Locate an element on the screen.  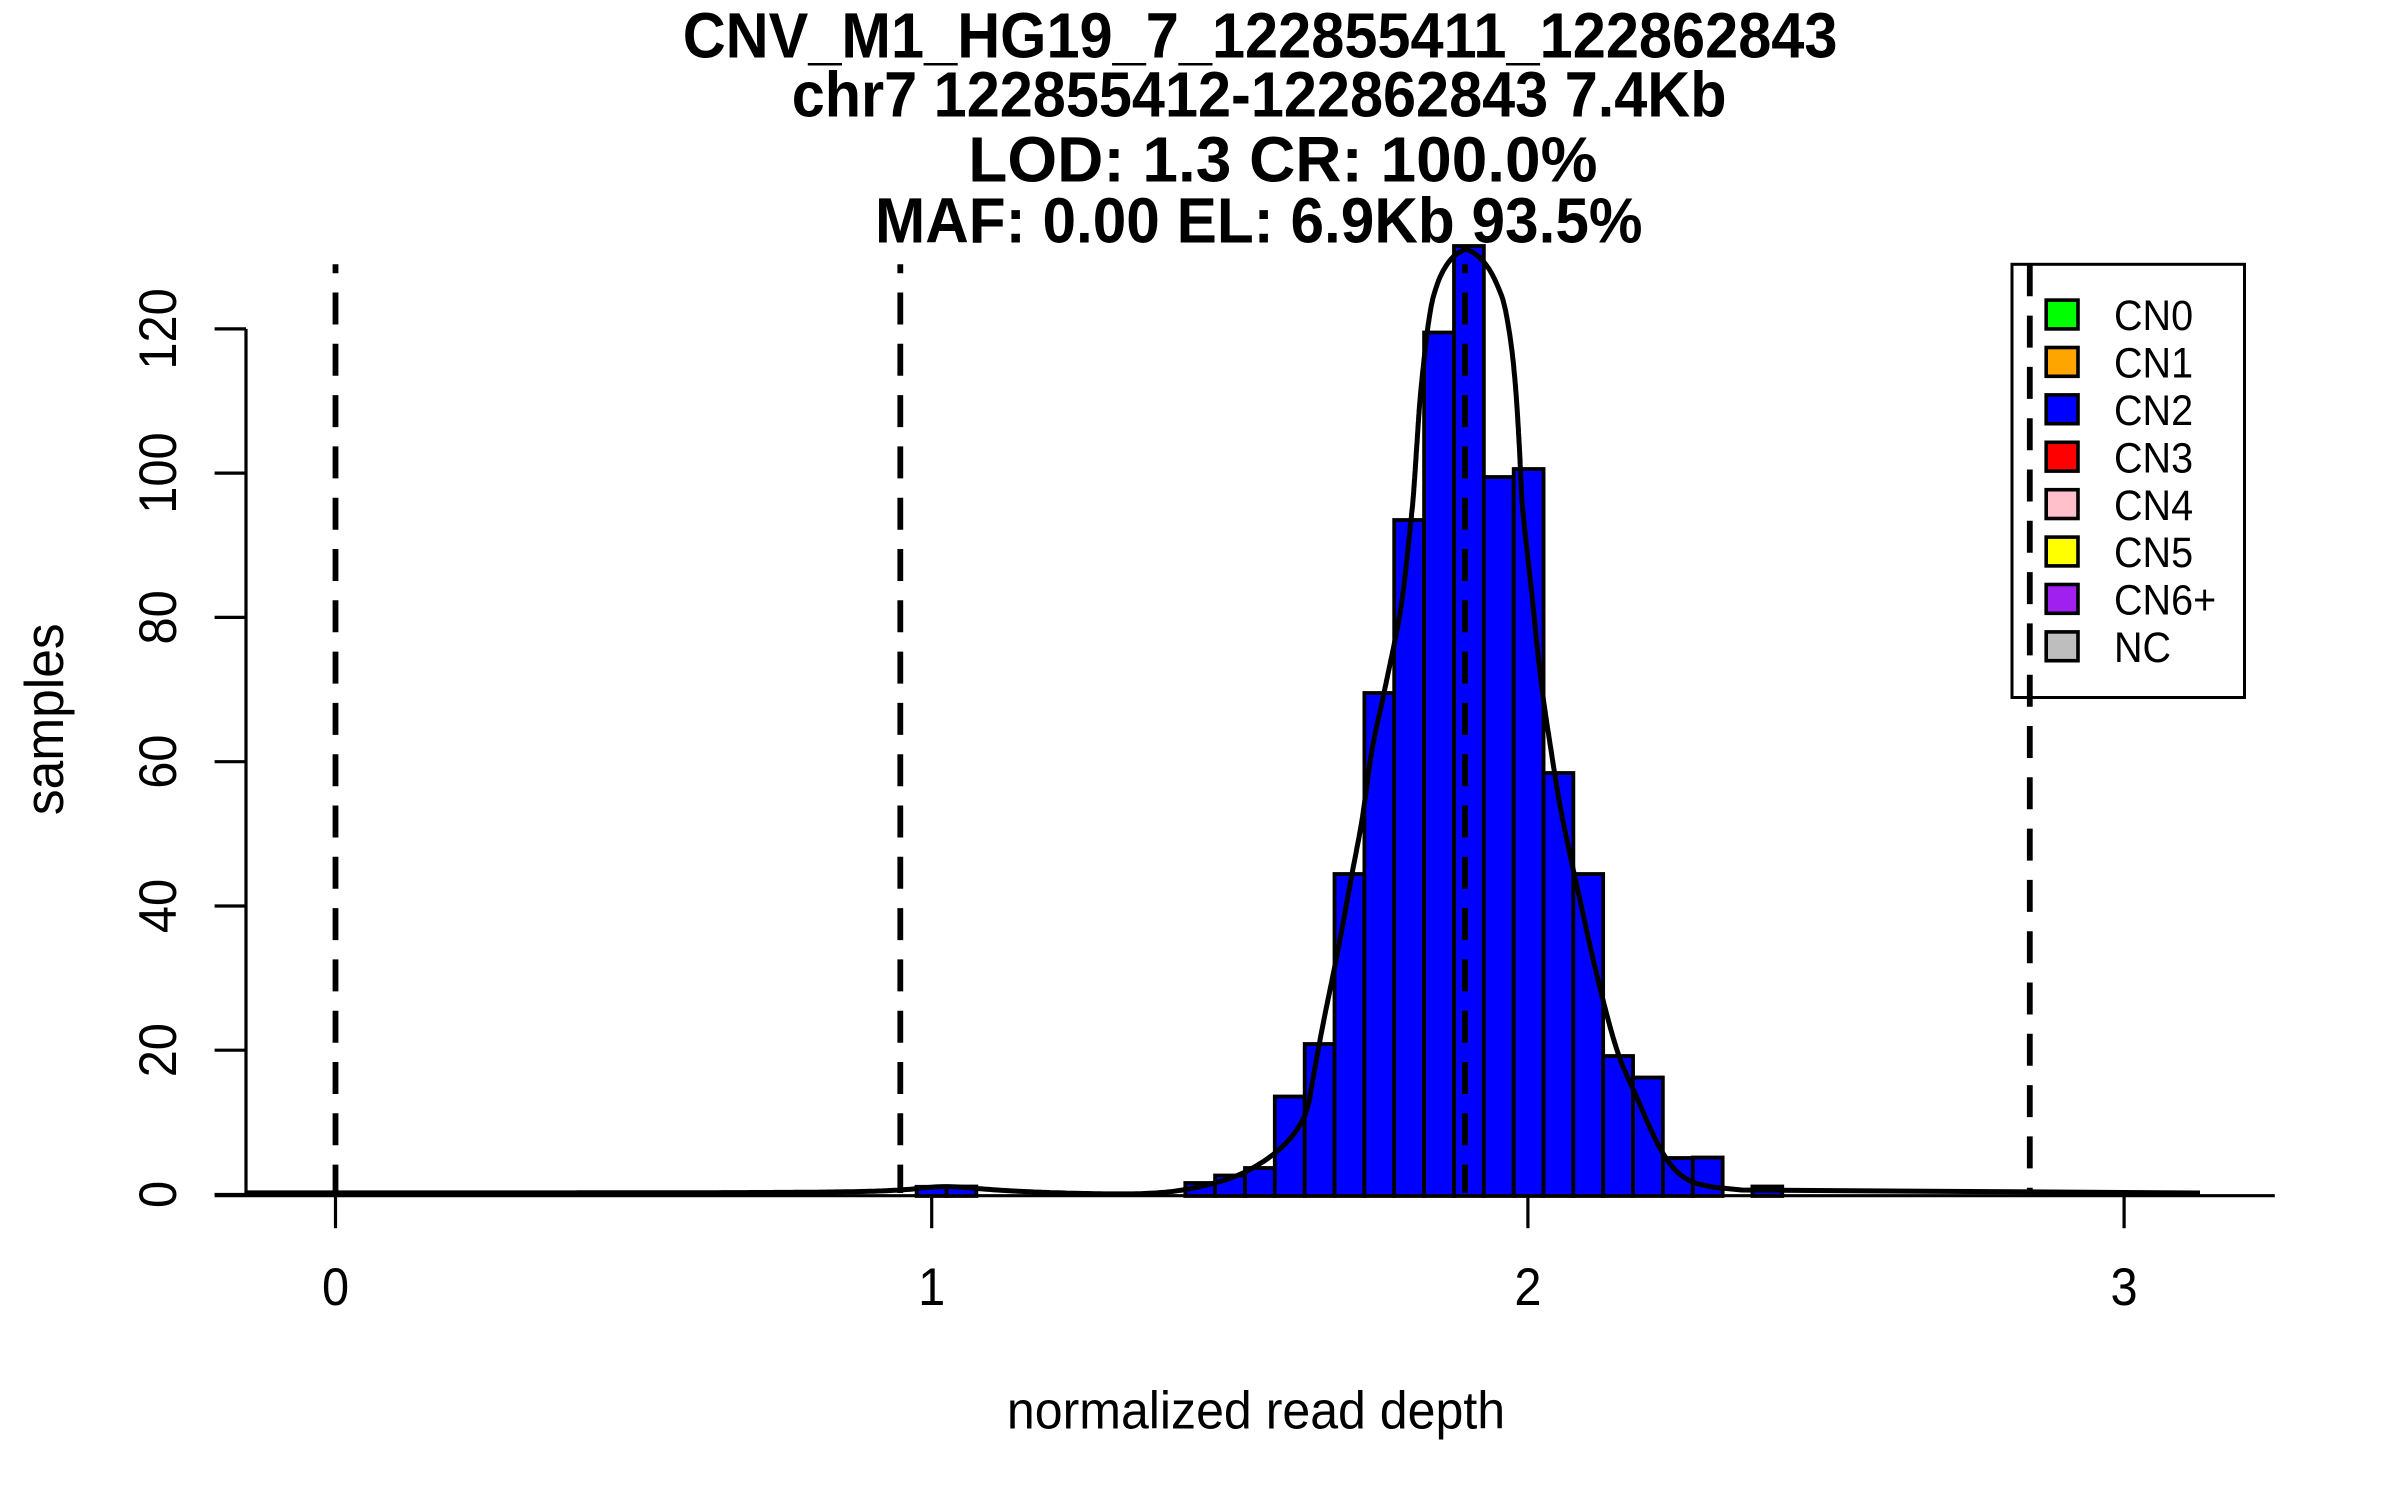
svg-text: CN3 is located at coordinates (2153, 458).